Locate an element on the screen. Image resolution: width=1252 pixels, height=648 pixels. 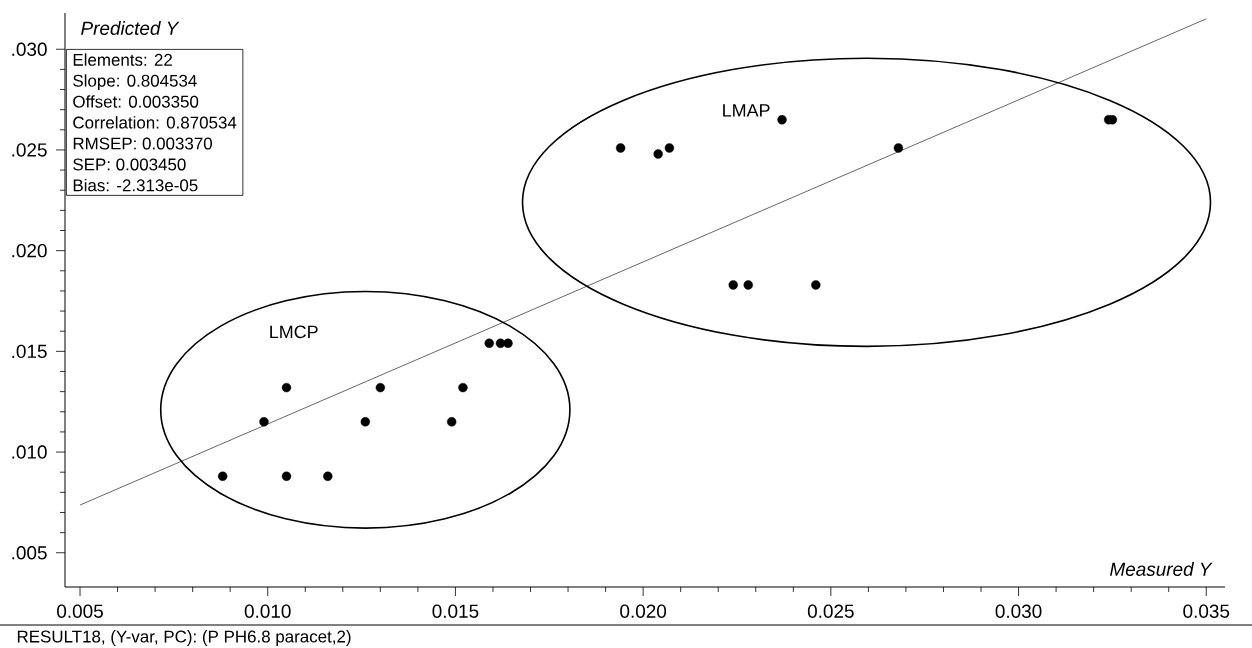
y-tick-label: .025 is located at coordinates (29, 150).